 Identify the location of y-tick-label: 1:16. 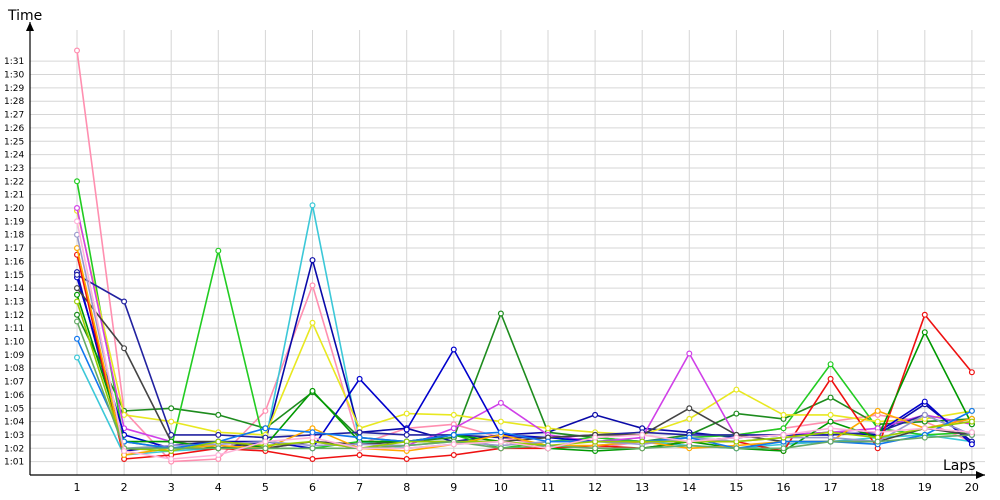
(14, 262).